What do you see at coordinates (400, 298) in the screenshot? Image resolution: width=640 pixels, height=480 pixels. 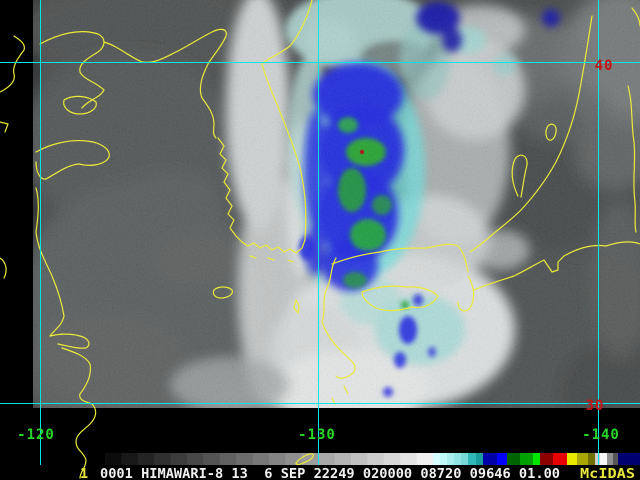 I see `island-shikoku` at bounding box center [400, 298].